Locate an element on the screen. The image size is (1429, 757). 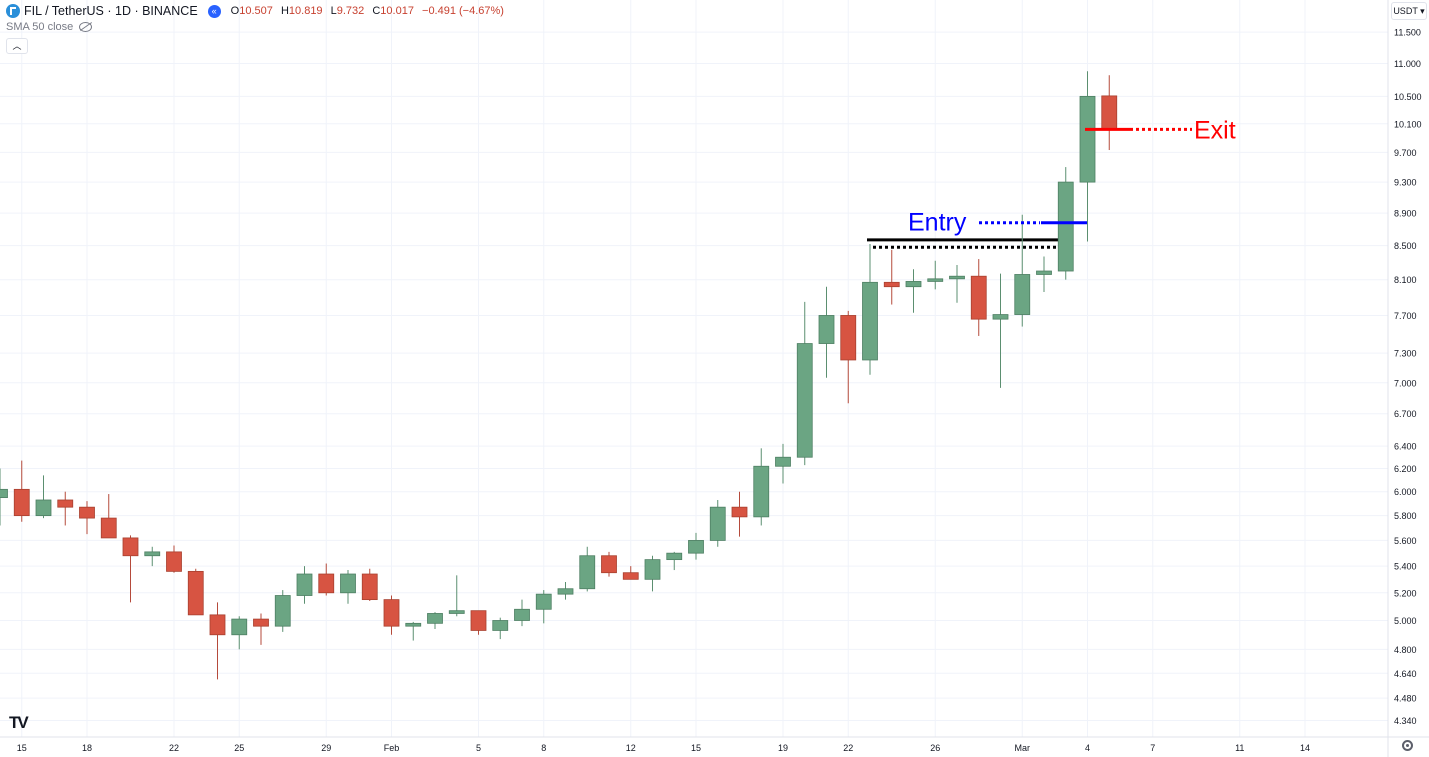
x-tick-label: 19 is located at coordinates (783, 748).